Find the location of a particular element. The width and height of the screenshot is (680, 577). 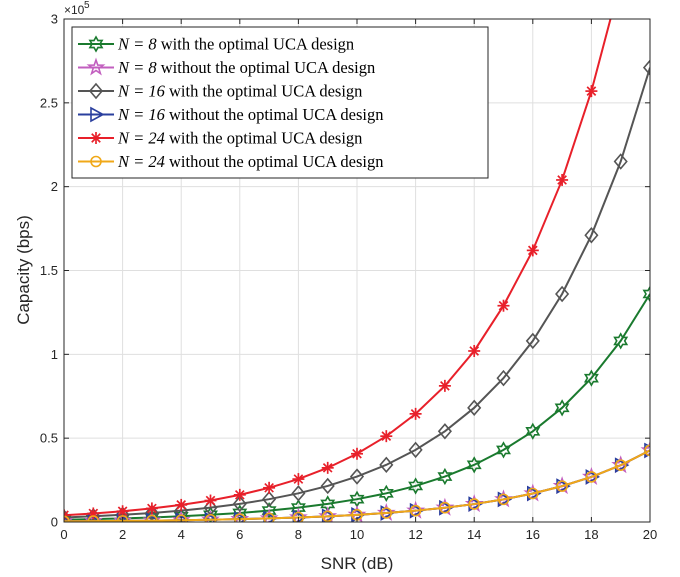

x-tick-label: 8 is located at coordinates (298, 534).